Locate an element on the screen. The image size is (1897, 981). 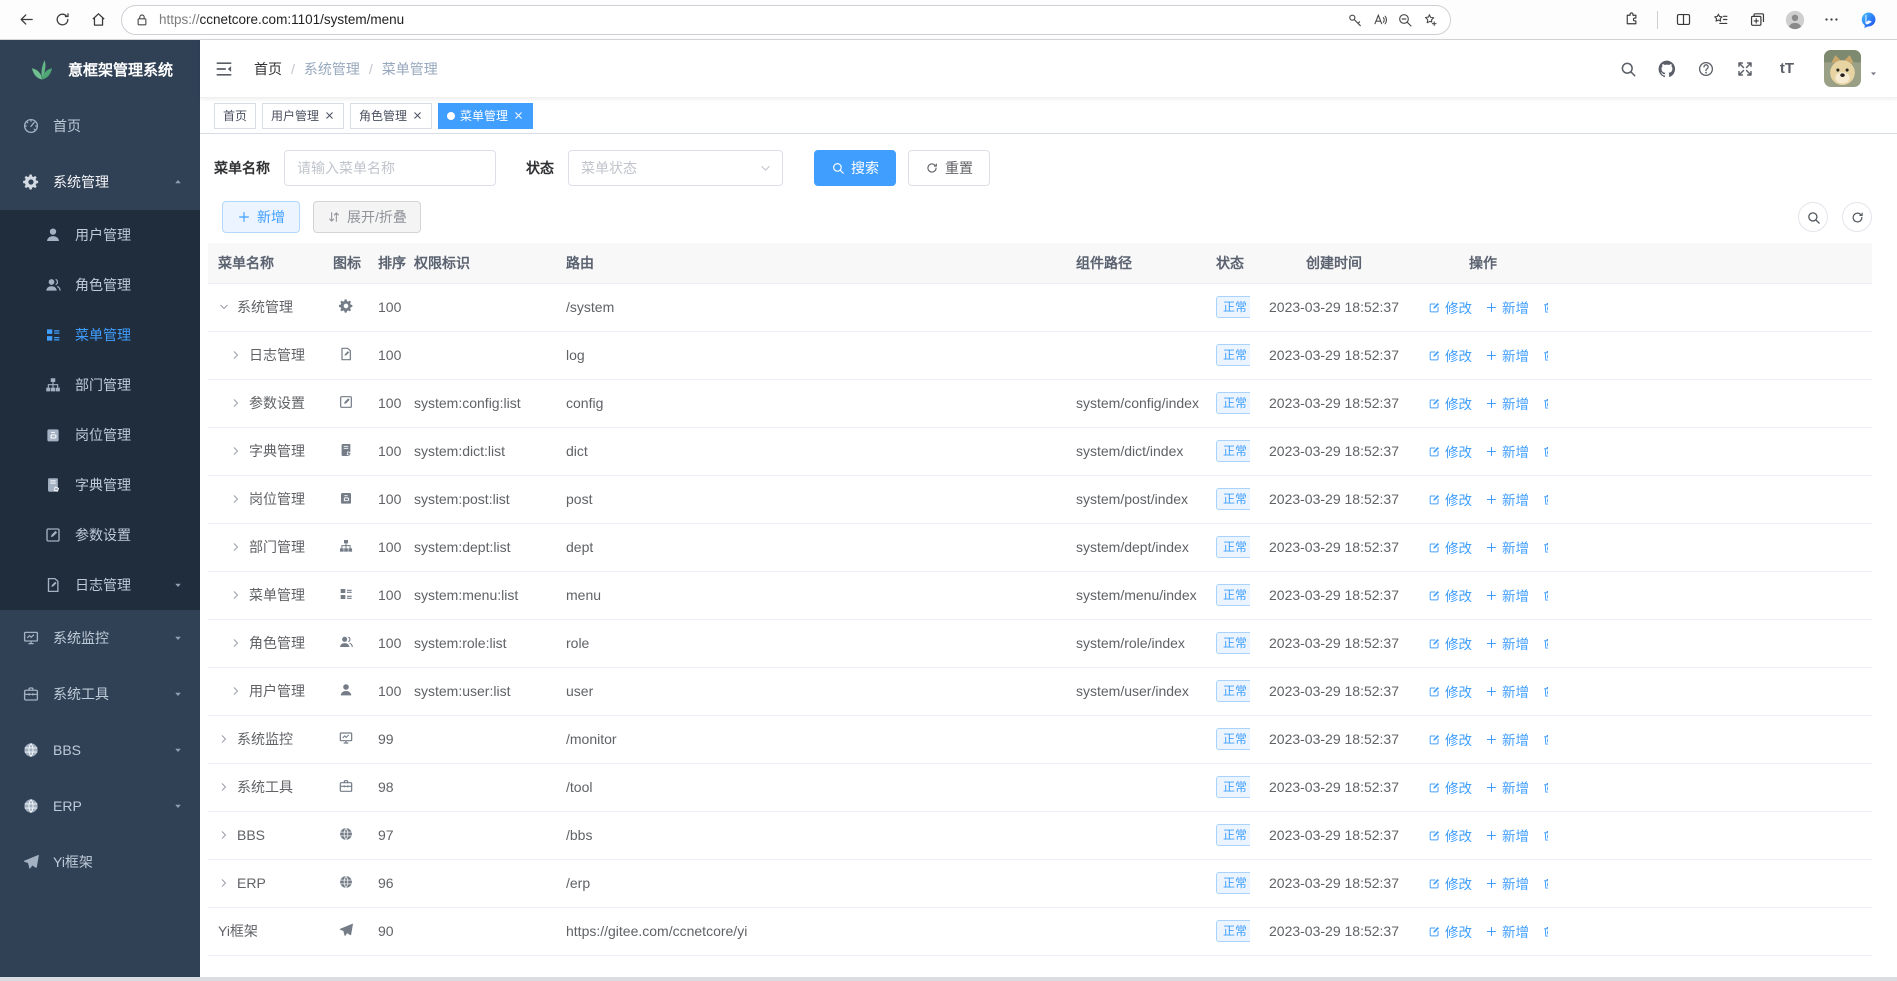
sidebar-item-BBS: BBS is located at coordinates (100, 750).